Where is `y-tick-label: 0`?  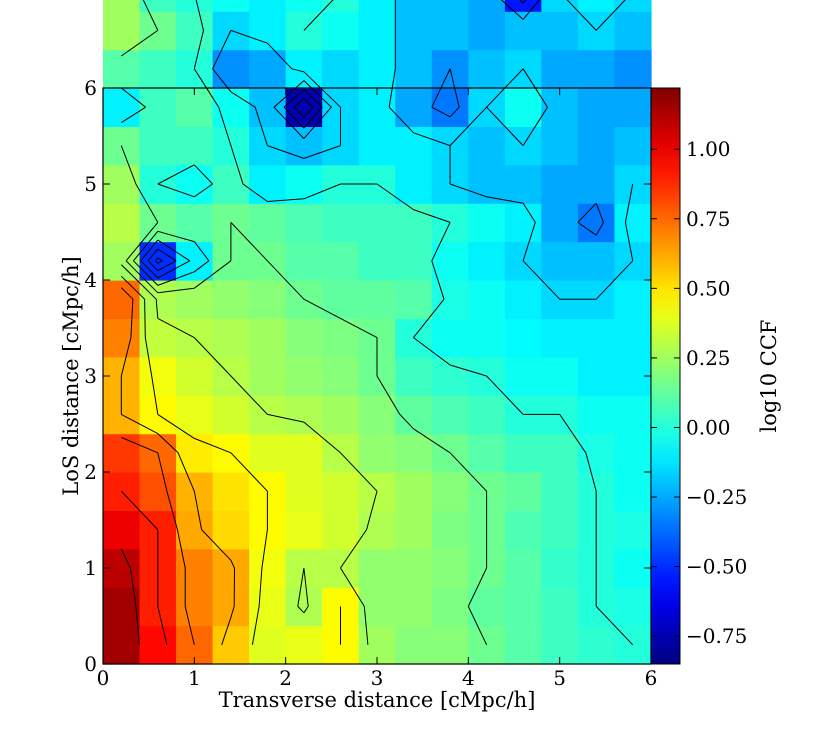 y-tick-label: 0 is located at coordinates (90, 664).